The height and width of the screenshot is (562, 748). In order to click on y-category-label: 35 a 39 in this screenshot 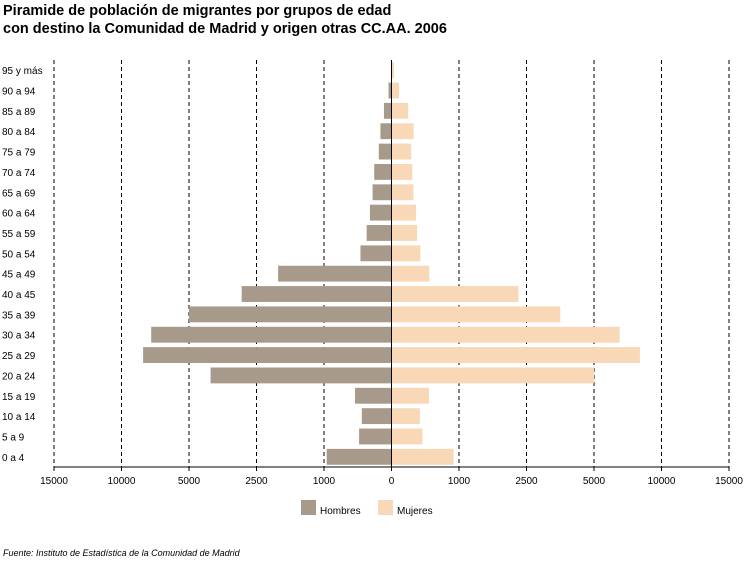, I will do `click(19, 315)`.